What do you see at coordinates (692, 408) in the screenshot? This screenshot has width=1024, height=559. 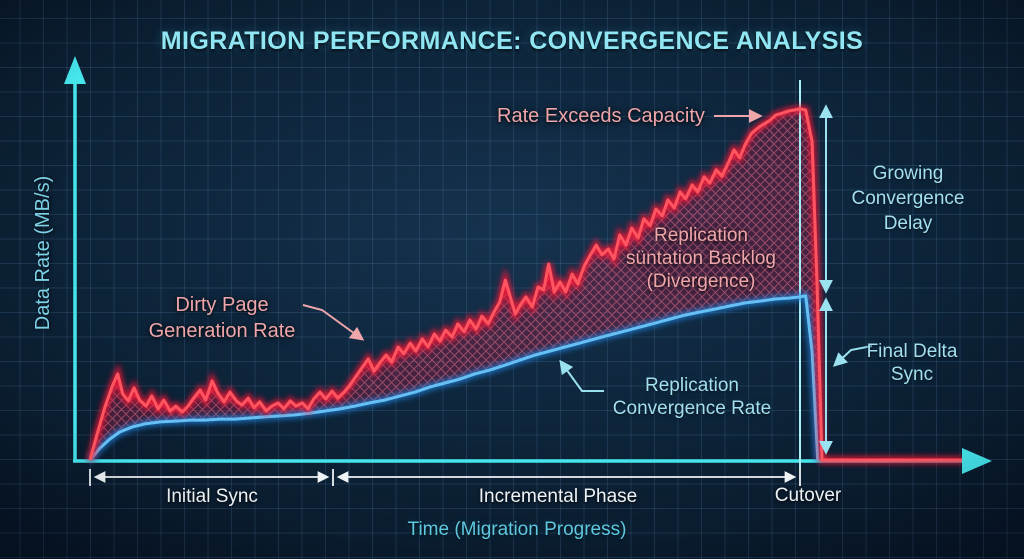 I see `annotation-convergence-line2: Convergence Rate` at bounding box center [692, 408].